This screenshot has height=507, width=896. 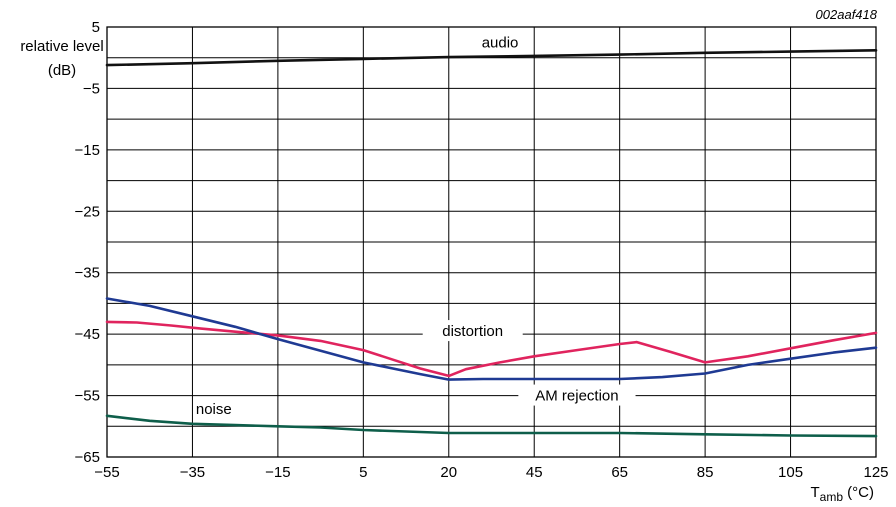 I want to click on series-line-noise, so click(x=491, y=426).